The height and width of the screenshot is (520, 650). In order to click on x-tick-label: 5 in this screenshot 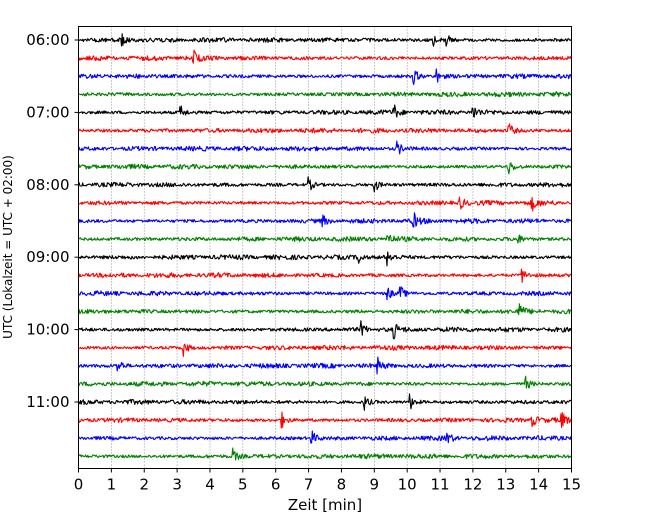, I will do `click(243, 485)`.